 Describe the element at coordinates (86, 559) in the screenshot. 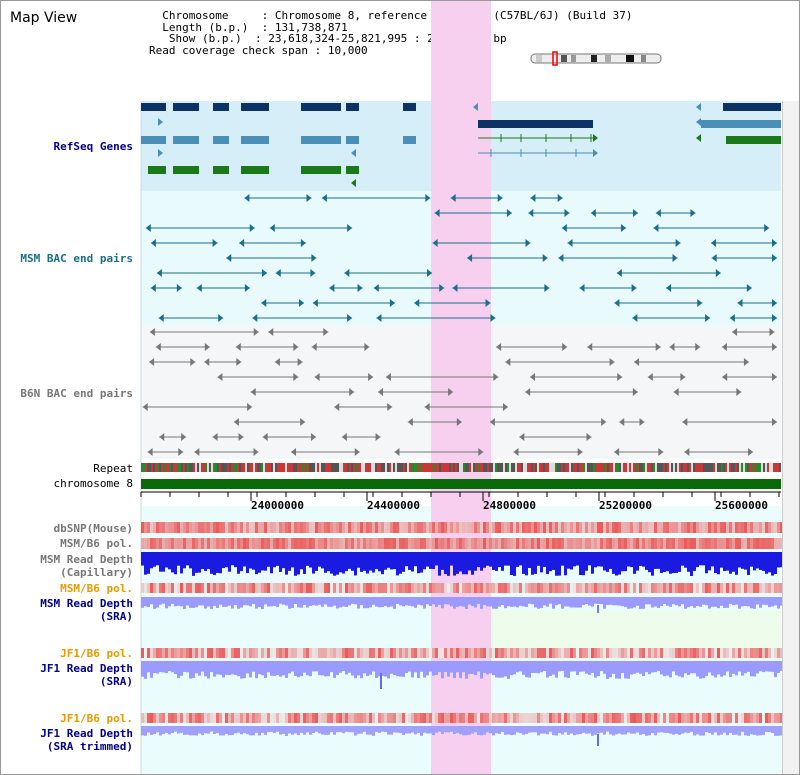

I see `track-label-msm-depth-cap: MSM Read Depth` at that location.